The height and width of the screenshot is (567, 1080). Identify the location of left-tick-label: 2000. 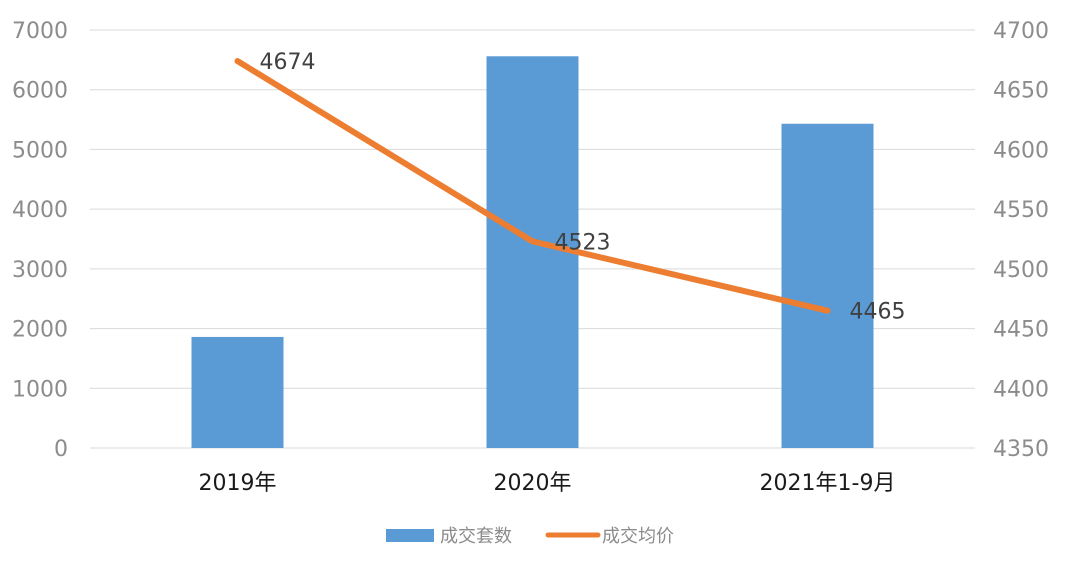
(40, 330).